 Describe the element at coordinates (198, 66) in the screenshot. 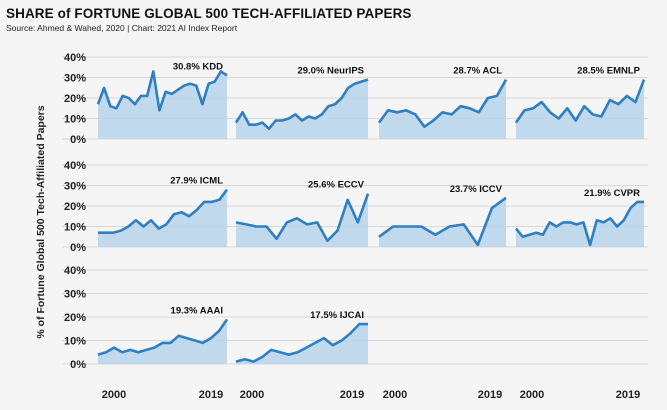

I see `panel-label-kdd: 30.8% KDD` at that location.